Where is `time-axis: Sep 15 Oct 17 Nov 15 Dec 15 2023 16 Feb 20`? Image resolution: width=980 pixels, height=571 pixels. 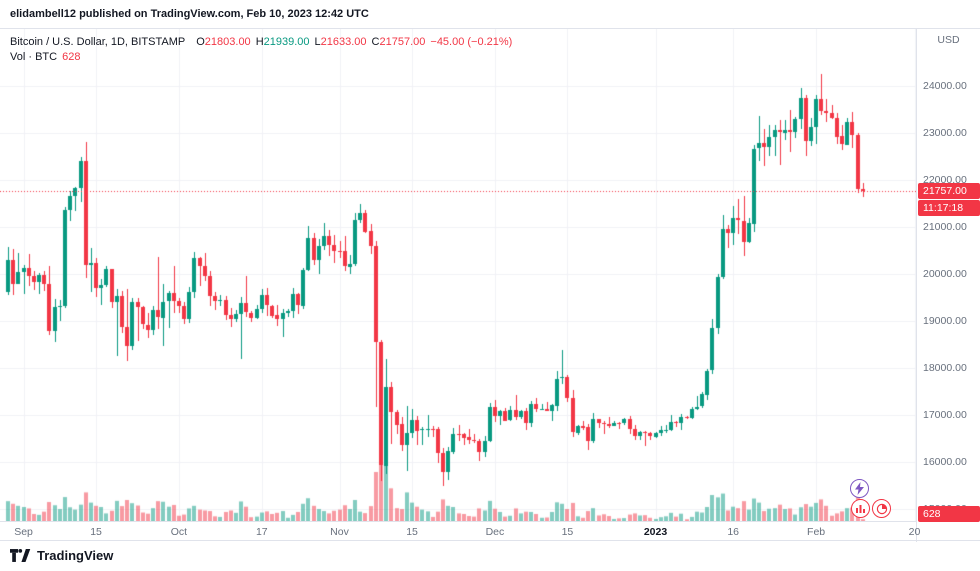 time-axis: Sep 15 Oct 17 Nov 15 Dec 15 2023 16 Feb 20 is located at coordinates (460, 531).